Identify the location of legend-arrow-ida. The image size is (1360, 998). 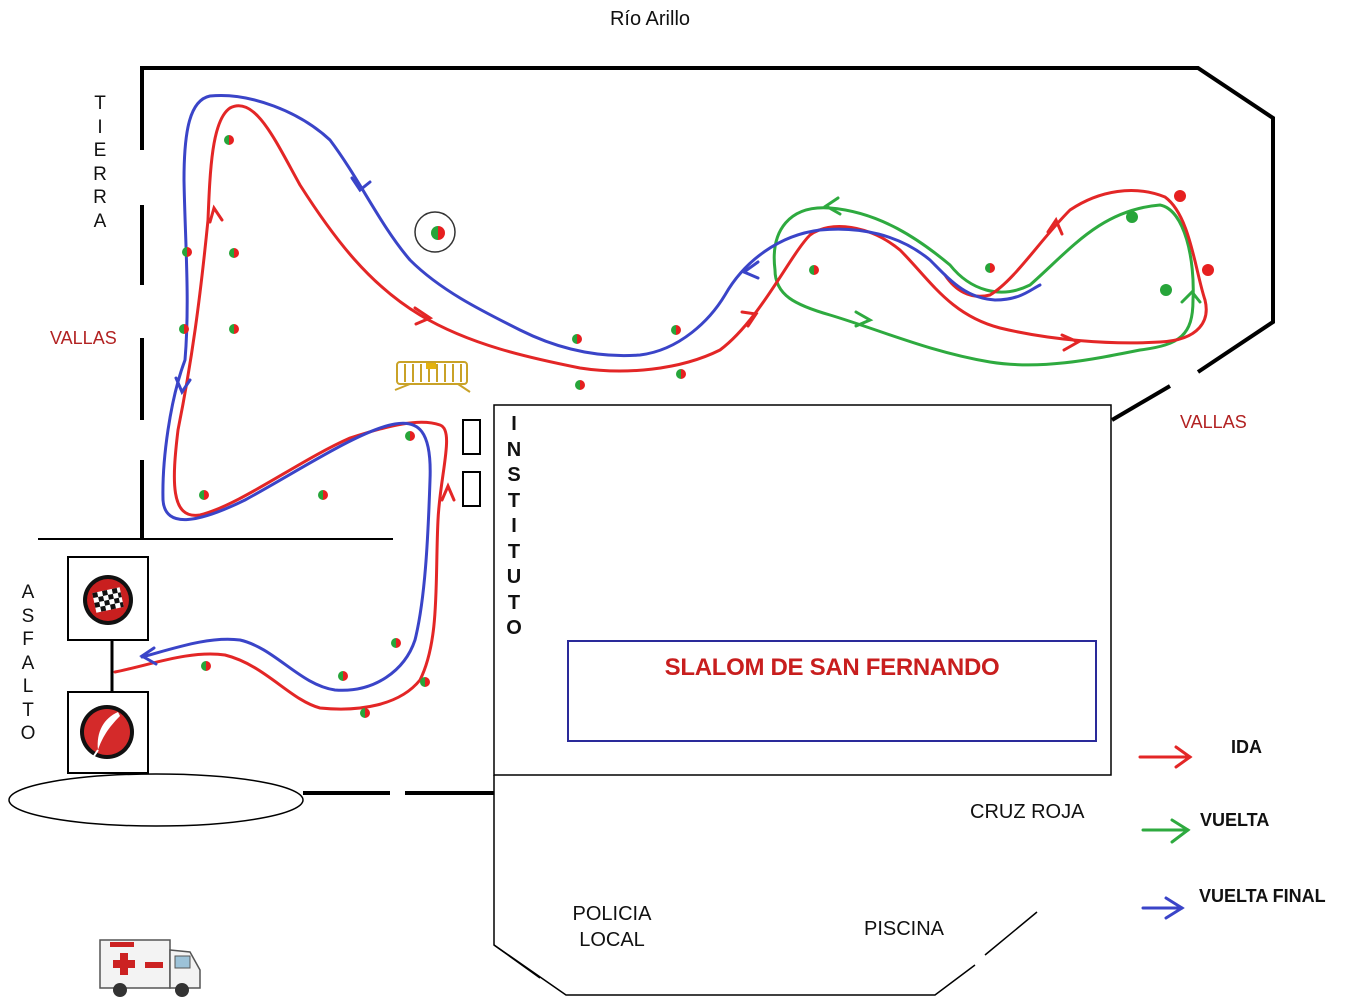
(1165, 757).